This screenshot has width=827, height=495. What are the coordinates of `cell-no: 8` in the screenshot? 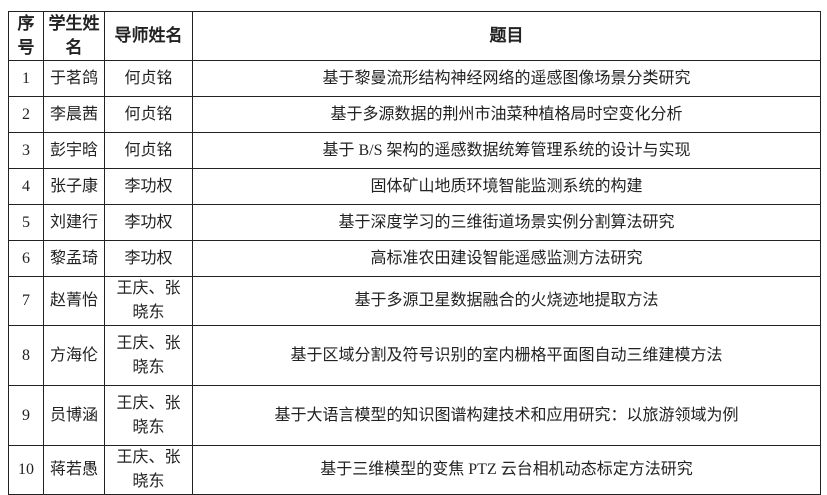 It's located at (26, 355).